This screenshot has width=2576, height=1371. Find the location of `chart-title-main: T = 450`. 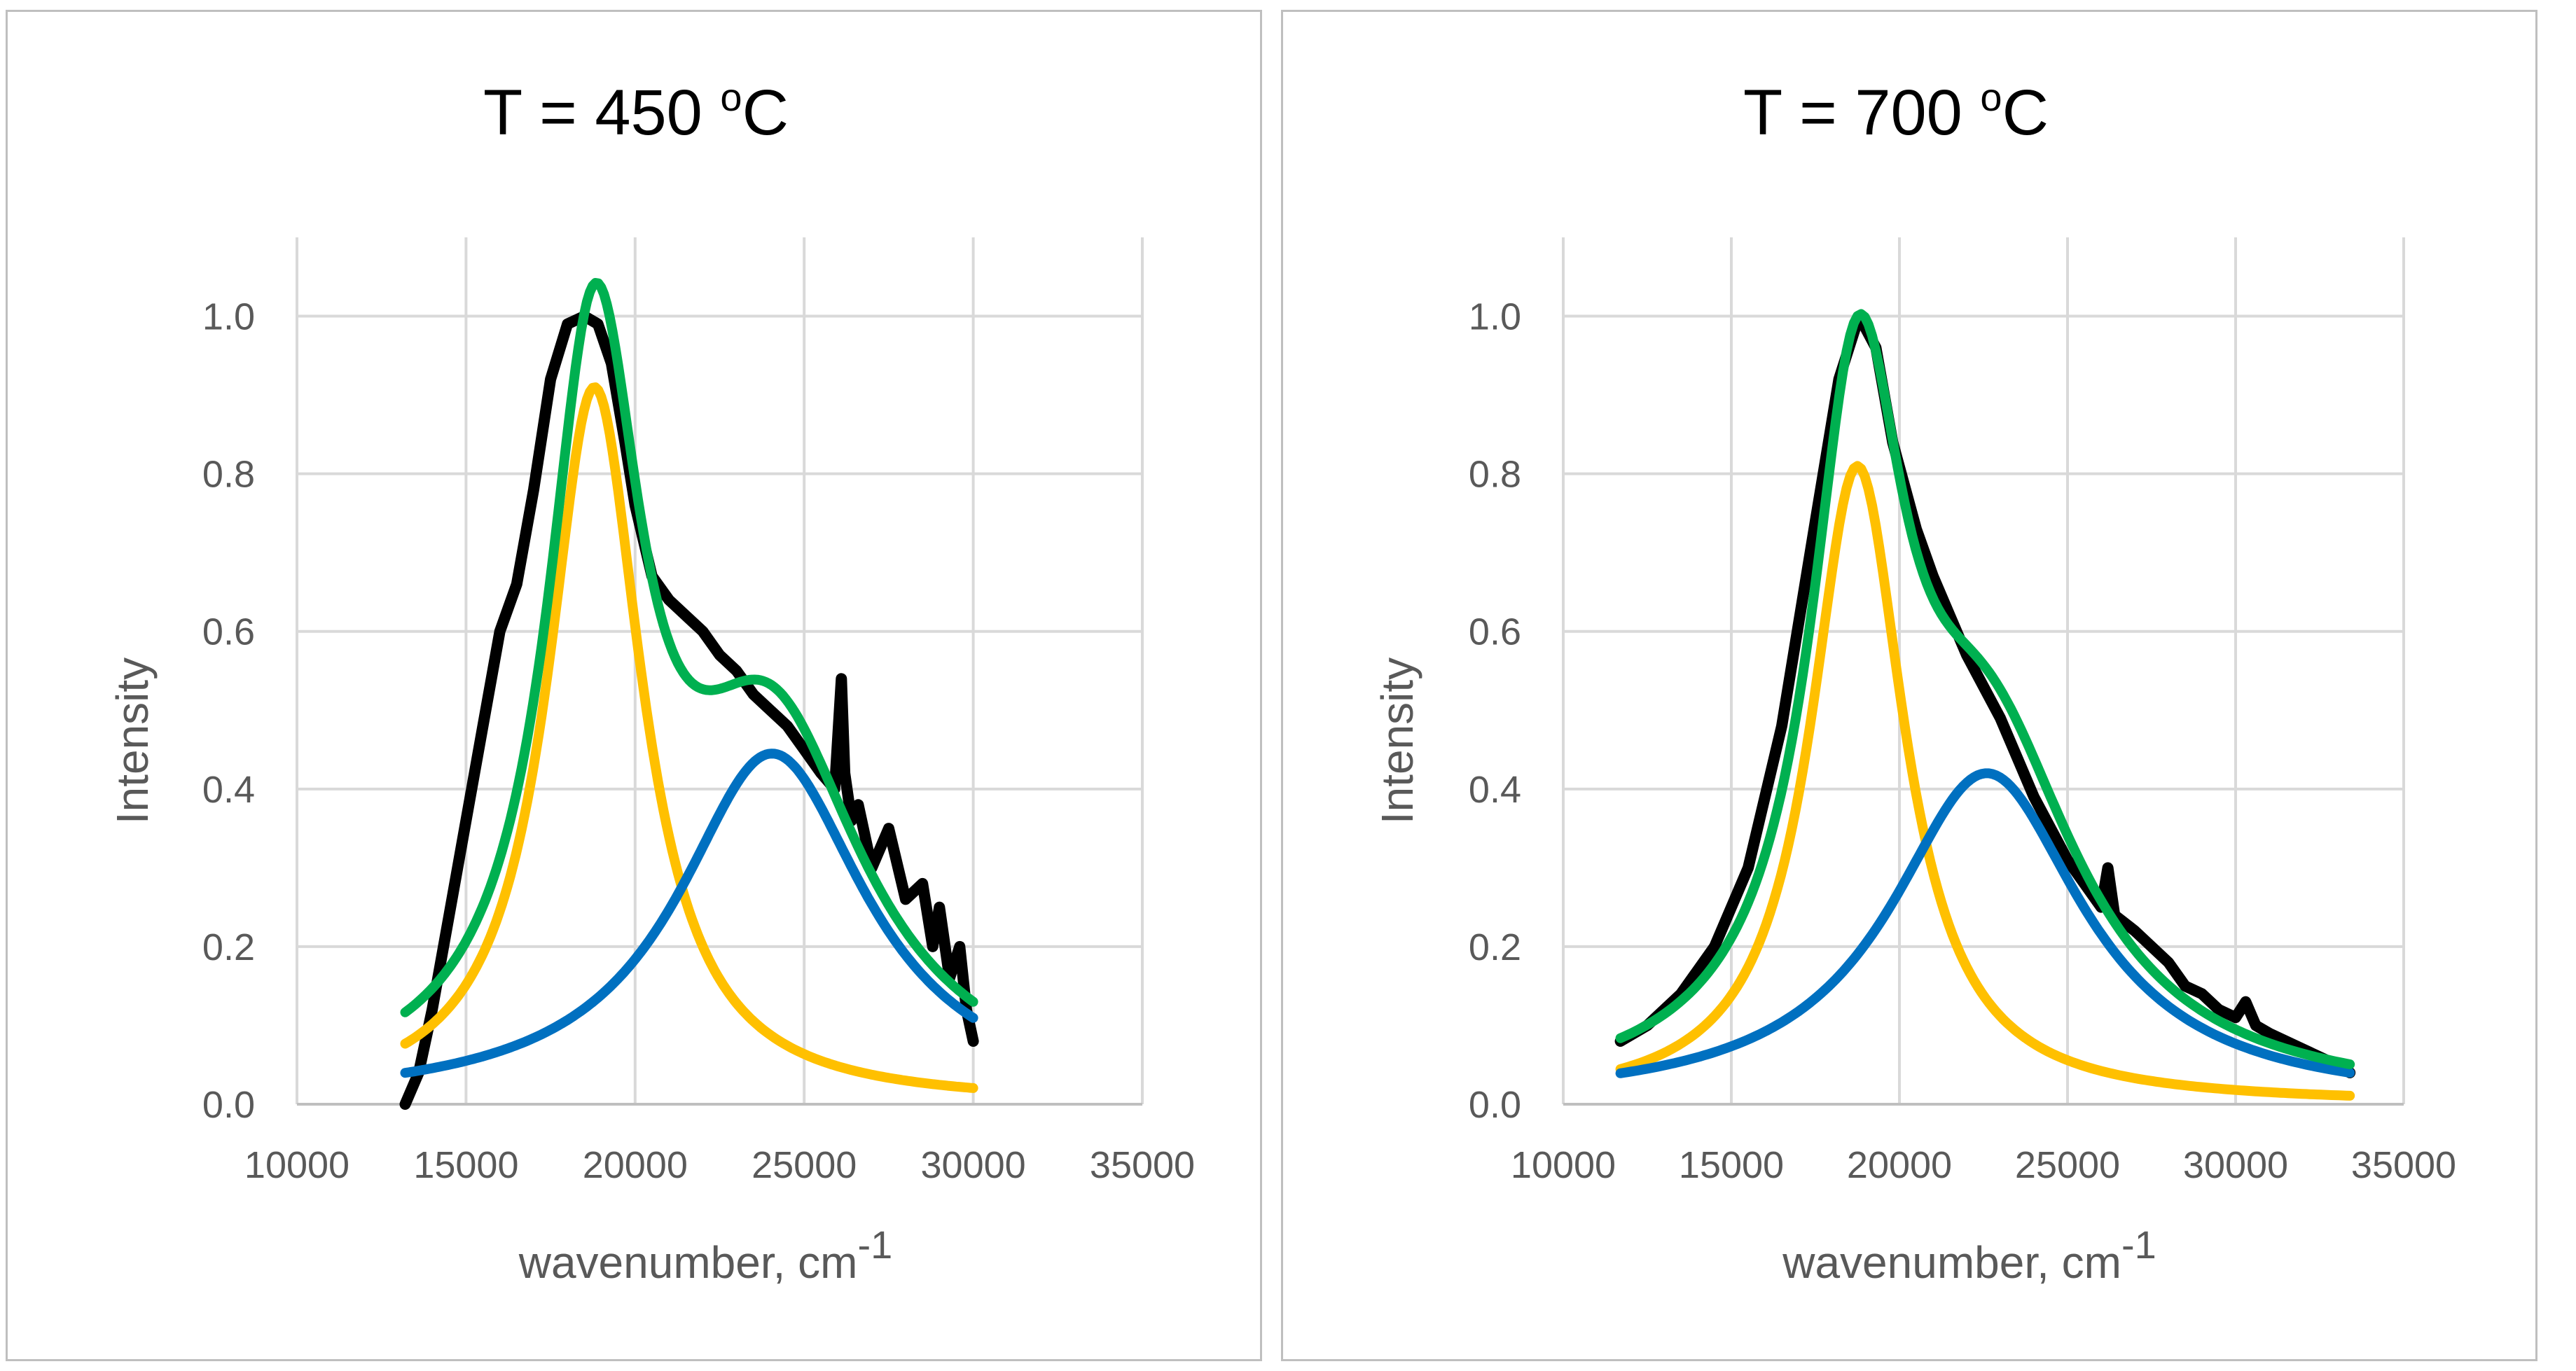

chart-title-main: T = 450 is located at coordinates (602, 112).